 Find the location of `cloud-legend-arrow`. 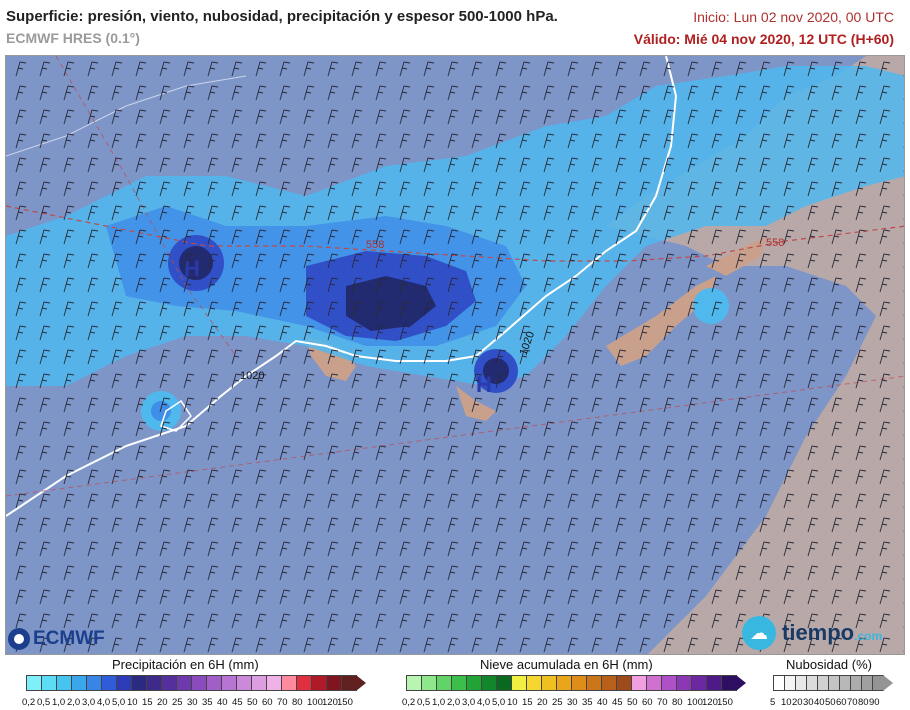

cloud-legend-arrow is located at coordinates (888, 683).